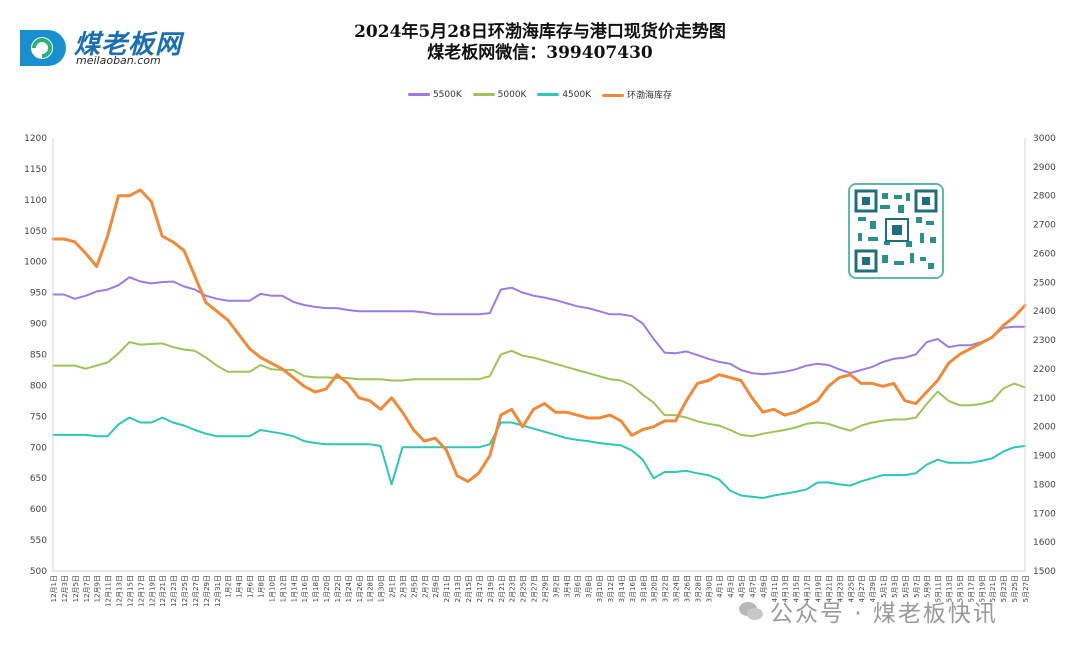 Image resolution: width=1080 pixels, height=655 pixels. What do you see at coordinates (207, 591) in the screenshot?
I see `x-tick-label: 12月29日` at bounding box center [207, 591].